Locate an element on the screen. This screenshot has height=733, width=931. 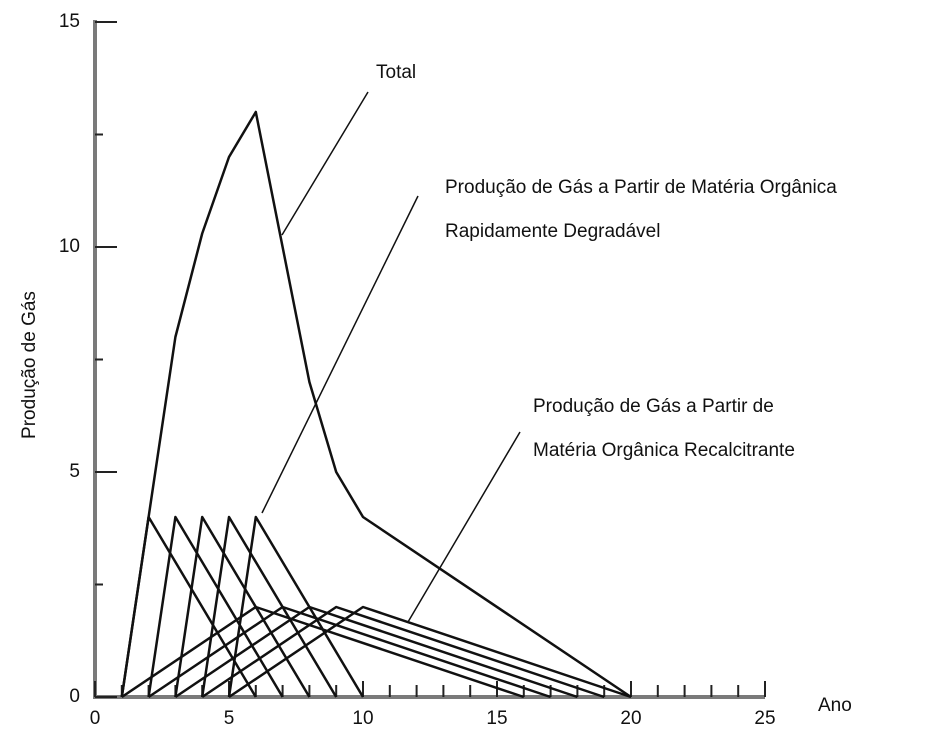
x-axis-label: Ano is located at coordinates (835, 705).